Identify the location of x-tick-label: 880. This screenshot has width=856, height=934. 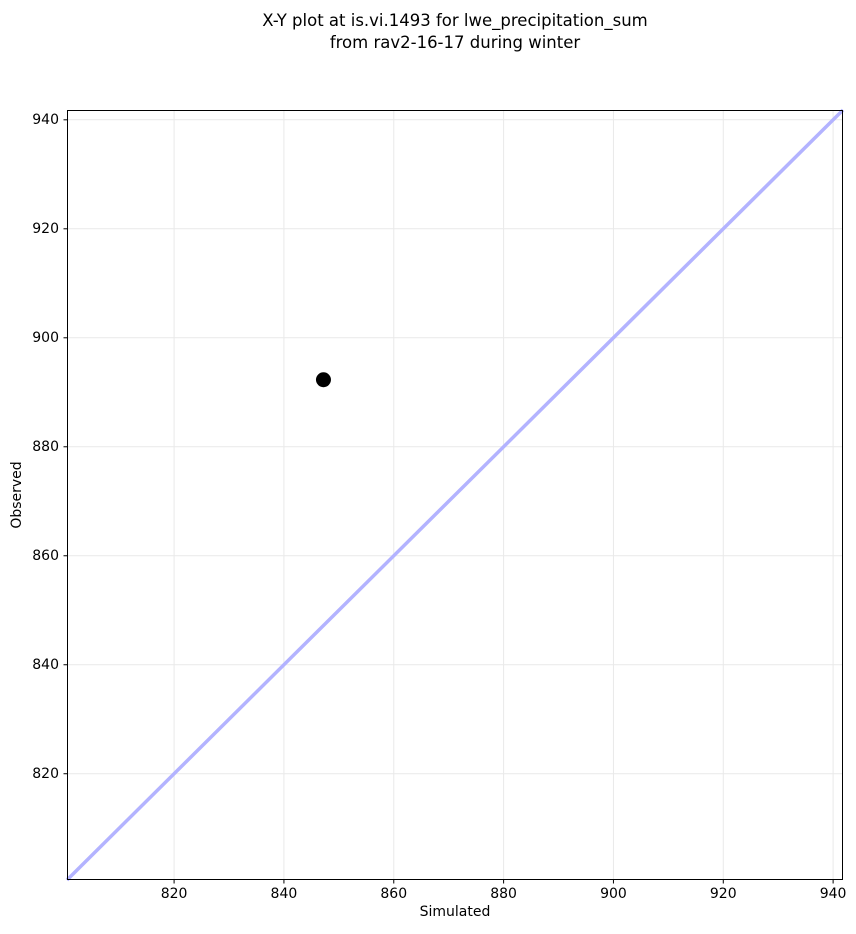
(503, 894).